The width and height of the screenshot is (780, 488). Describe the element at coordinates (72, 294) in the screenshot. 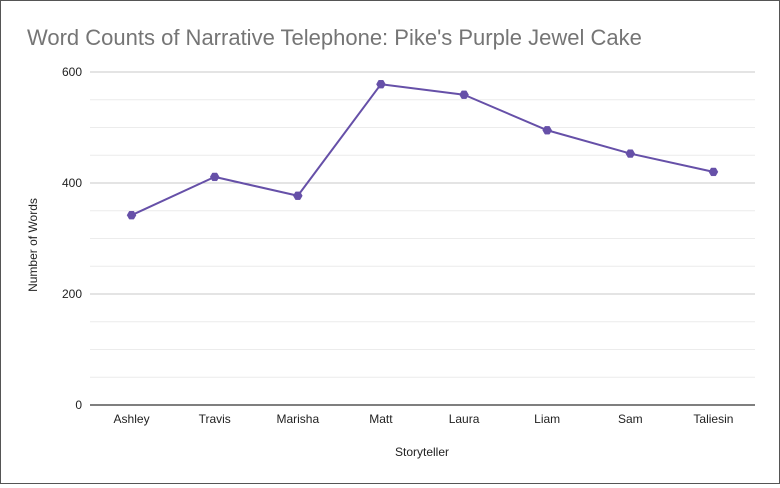

I see `y-tick-label: 200` at that location.